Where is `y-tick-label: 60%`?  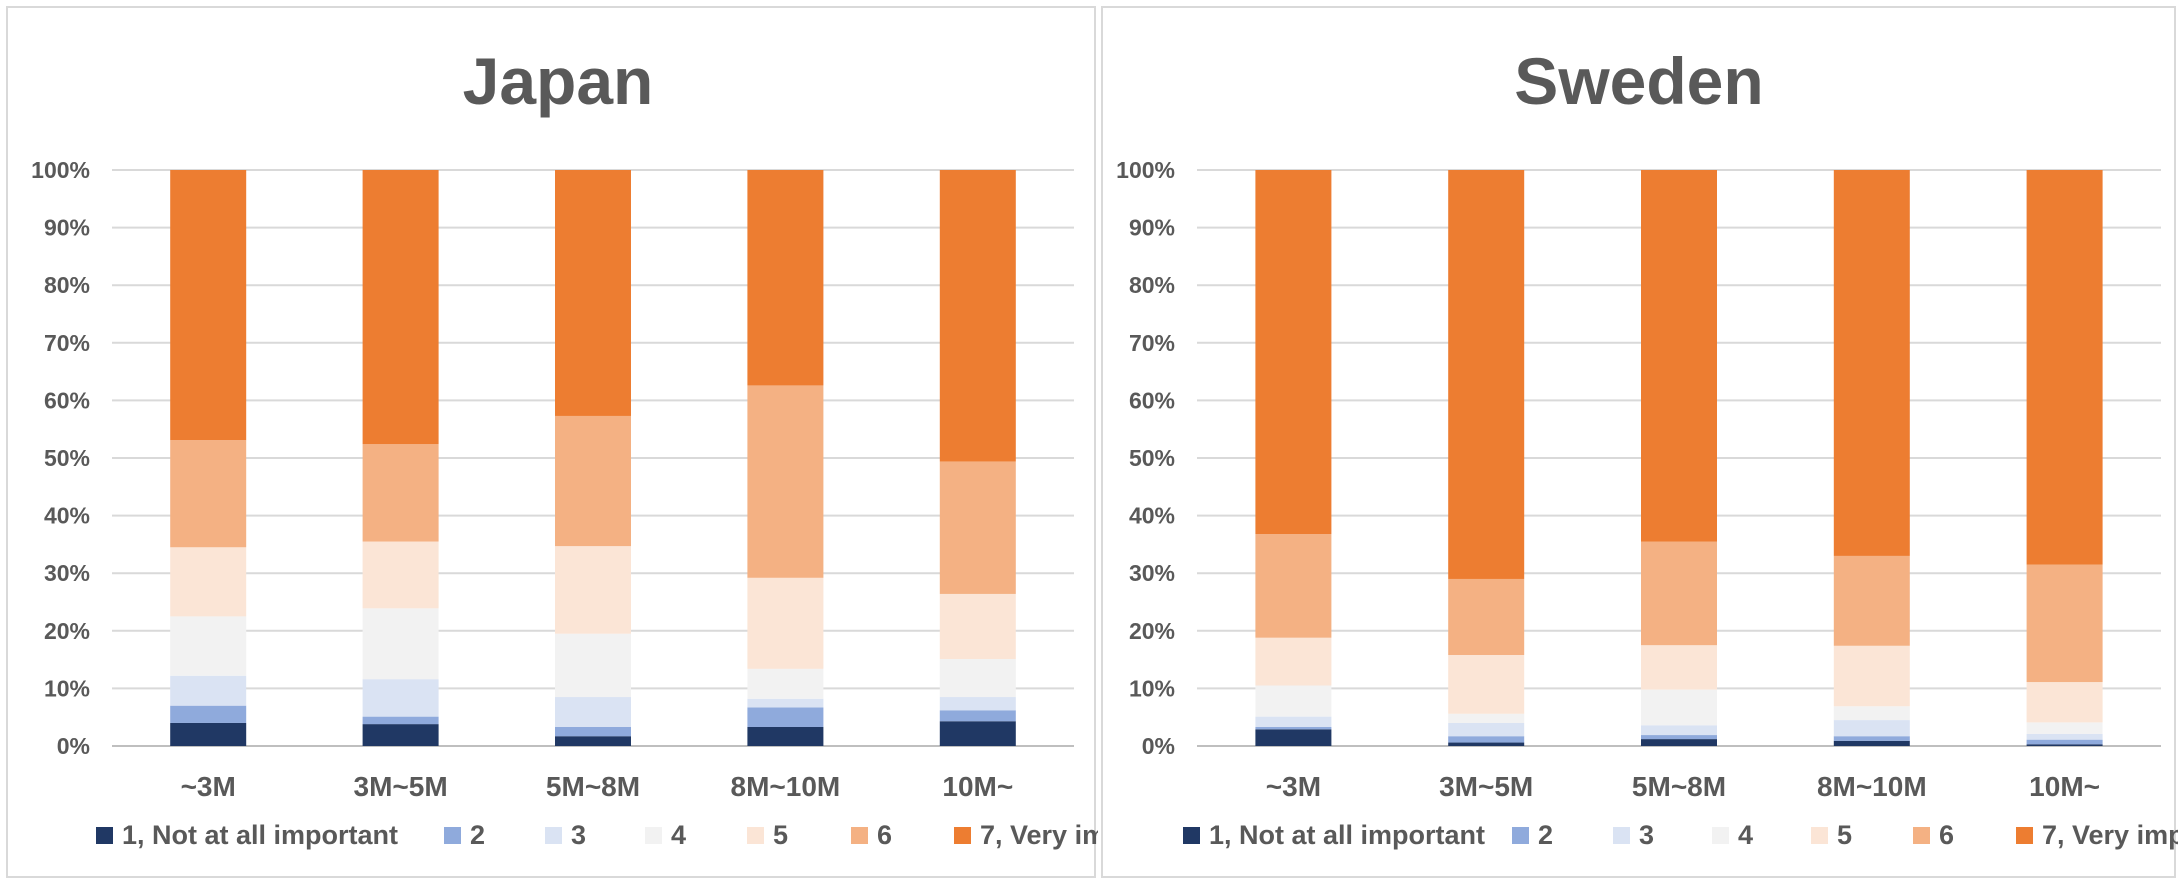
y-tick-label: 60% is located at coordinates (1152, 400).